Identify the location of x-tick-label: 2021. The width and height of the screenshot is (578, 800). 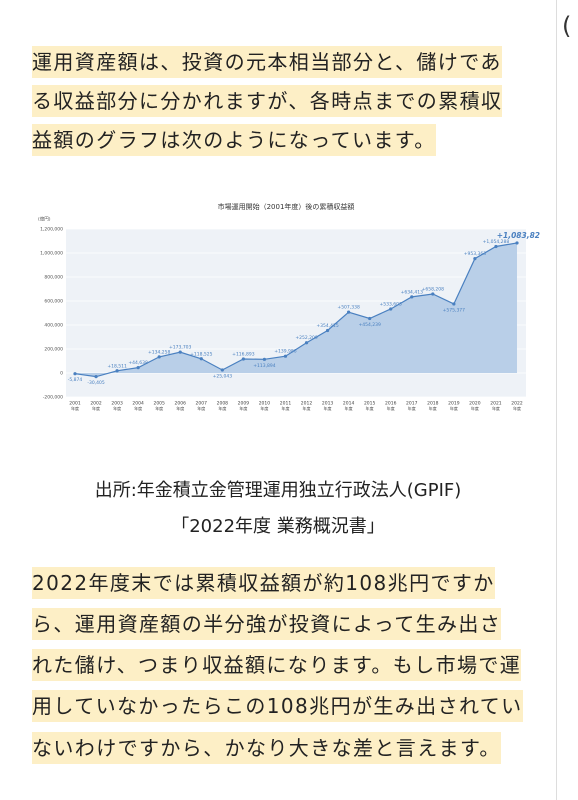
(496, 404).